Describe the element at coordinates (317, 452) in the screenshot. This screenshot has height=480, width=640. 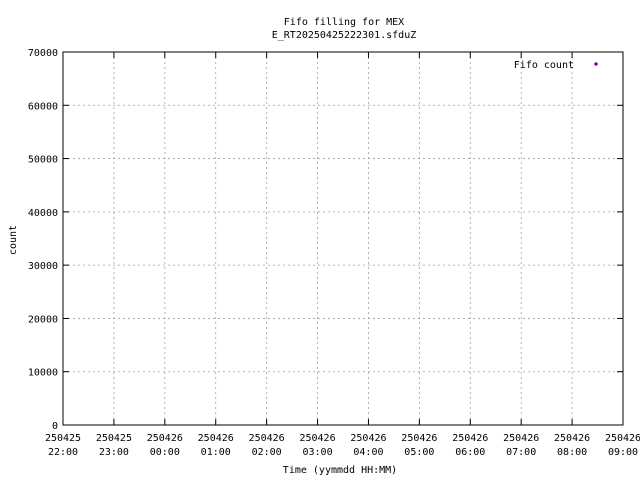
I see `x-tick-label-time: 03:00` at that location.